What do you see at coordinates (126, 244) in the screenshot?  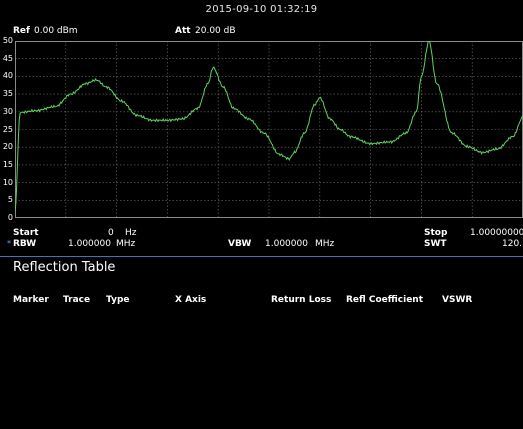 I see `rbw-unit: MHz` at bounding box center [126, 244].